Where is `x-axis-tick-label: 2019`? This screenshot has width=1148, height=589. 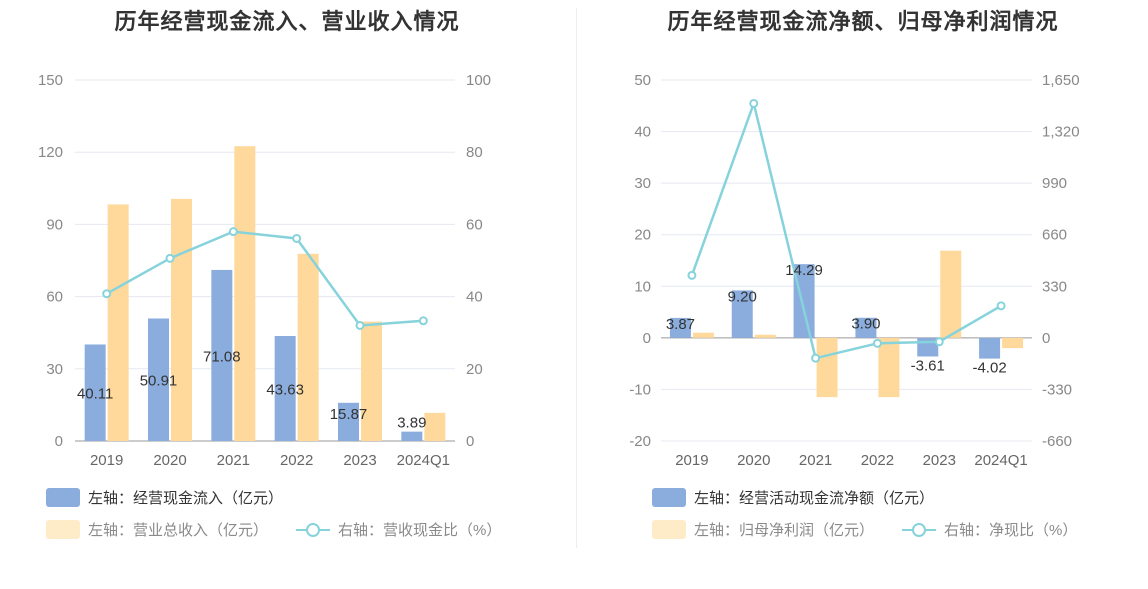 x-axis-tick-label: 2019 is located at coordinates (691, 460).